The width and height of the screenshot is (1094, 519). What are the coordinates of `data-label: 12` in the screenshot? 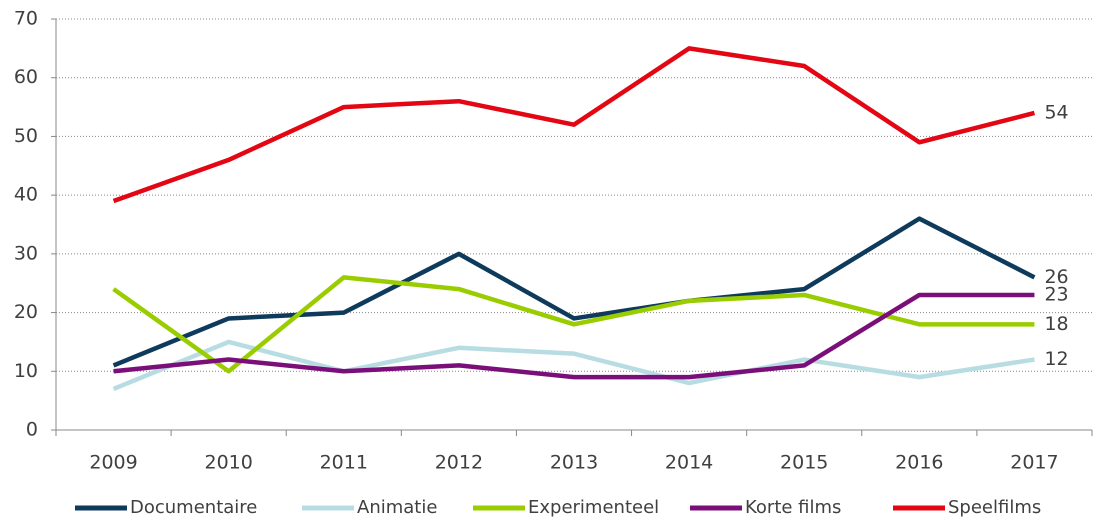 It's located at (1056, 359).